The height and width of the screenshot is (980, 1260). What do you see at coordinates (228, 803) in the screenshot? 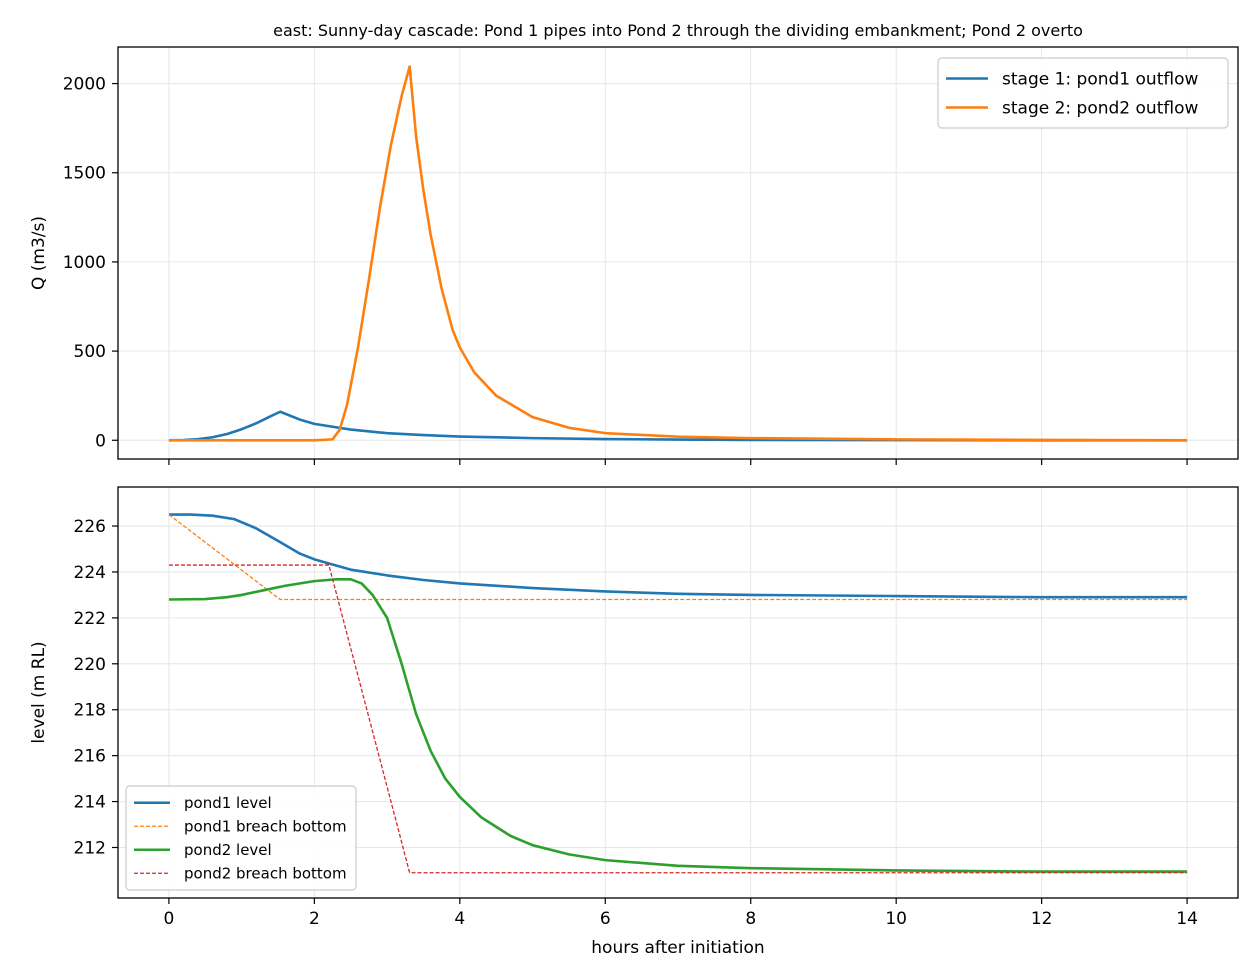
I see `legend-label: pond1 level` at bounding box center [228, 803].